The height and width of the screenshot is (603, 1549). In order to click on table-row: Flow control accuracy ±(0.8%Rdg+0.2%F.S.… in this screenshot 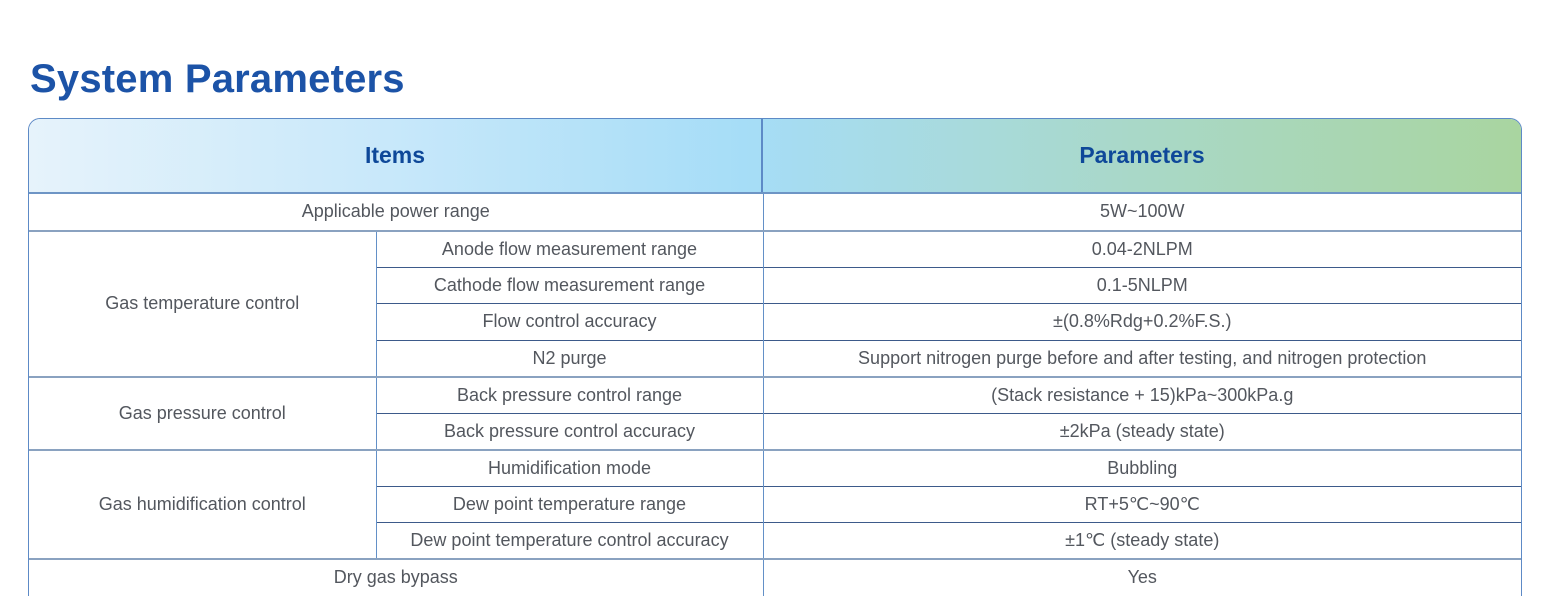, I will do `click(775, 321)`.